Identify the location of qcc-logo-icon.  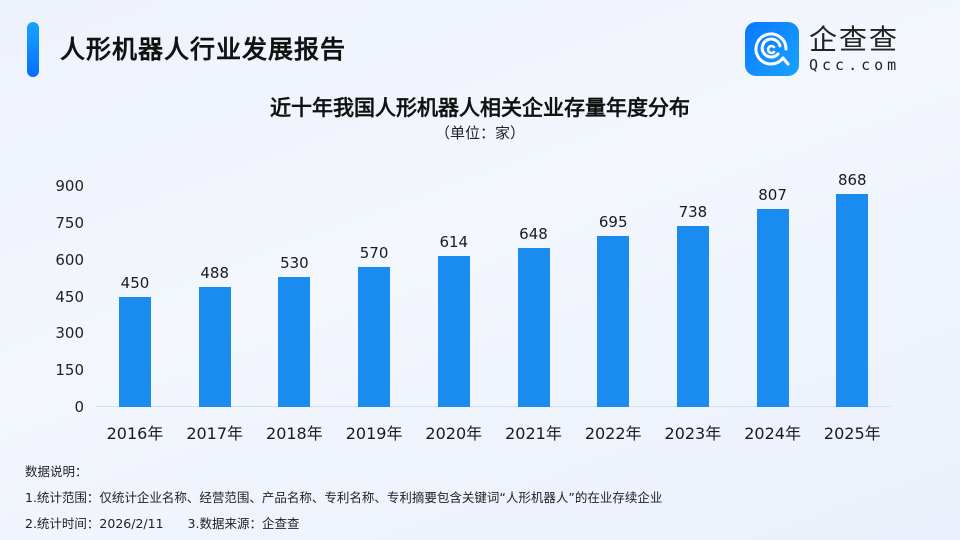
(772, 49).